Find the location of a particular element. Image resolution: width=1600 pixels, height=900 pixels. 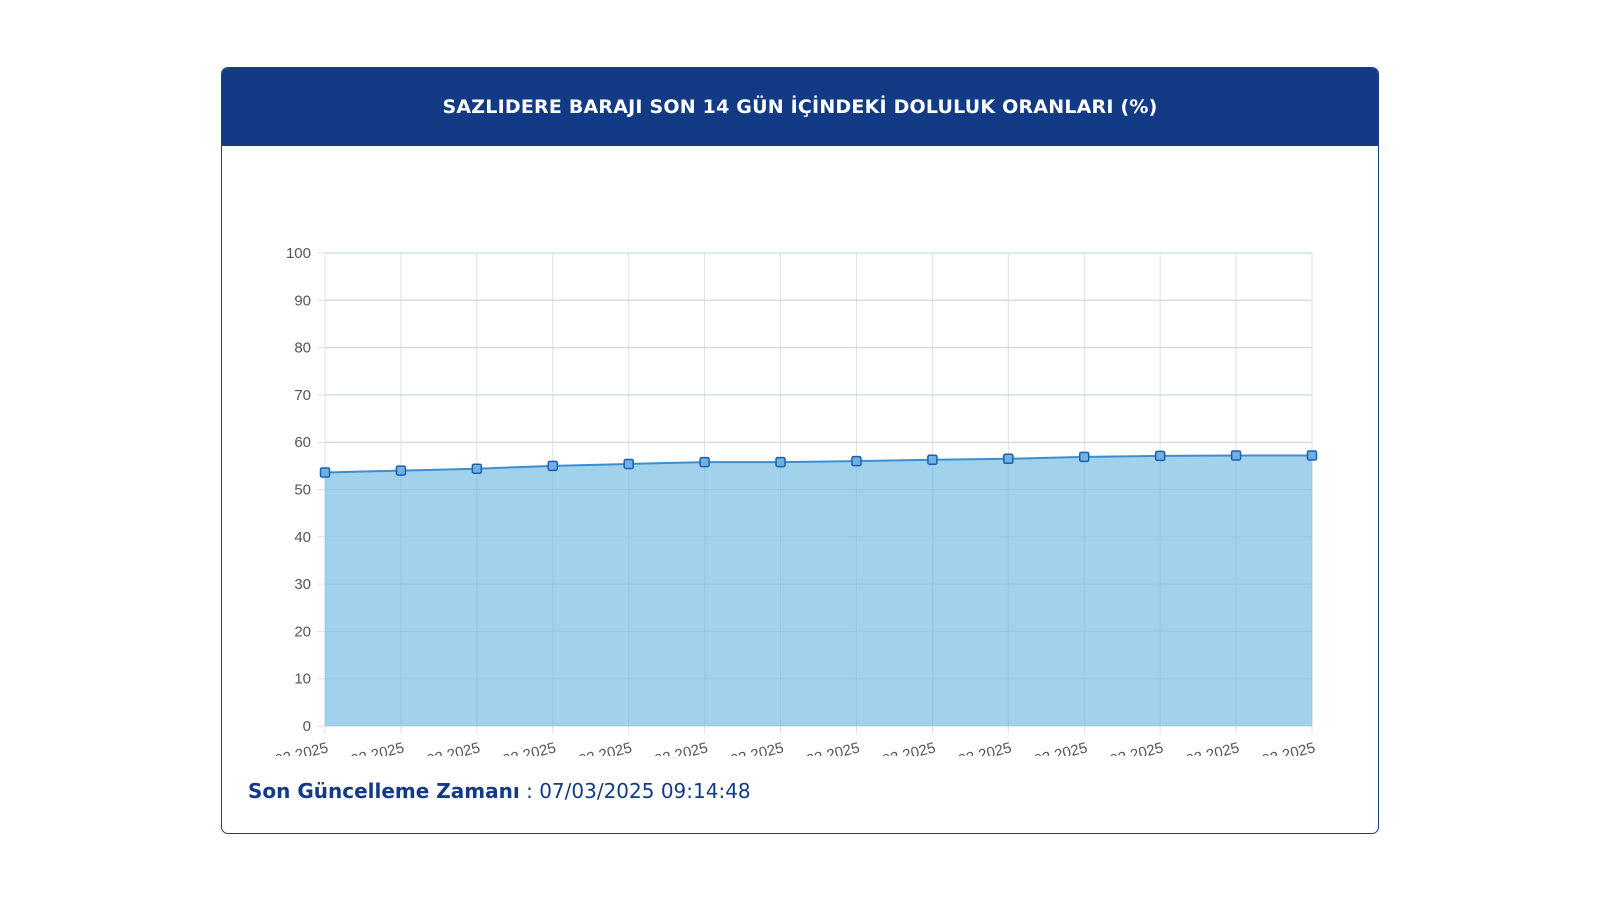

y-tick-label: 50 is located at coordinates (302, 490).